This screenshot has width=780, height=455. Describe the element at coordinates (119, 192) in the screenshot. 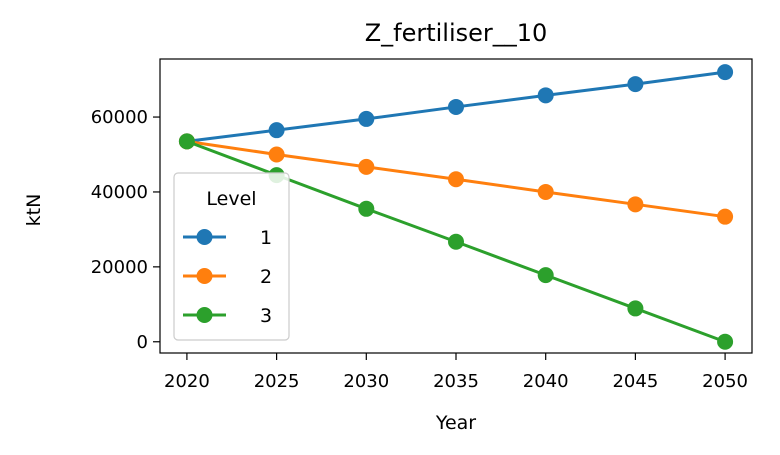

I see `y-tick-label: 40000` at that location.